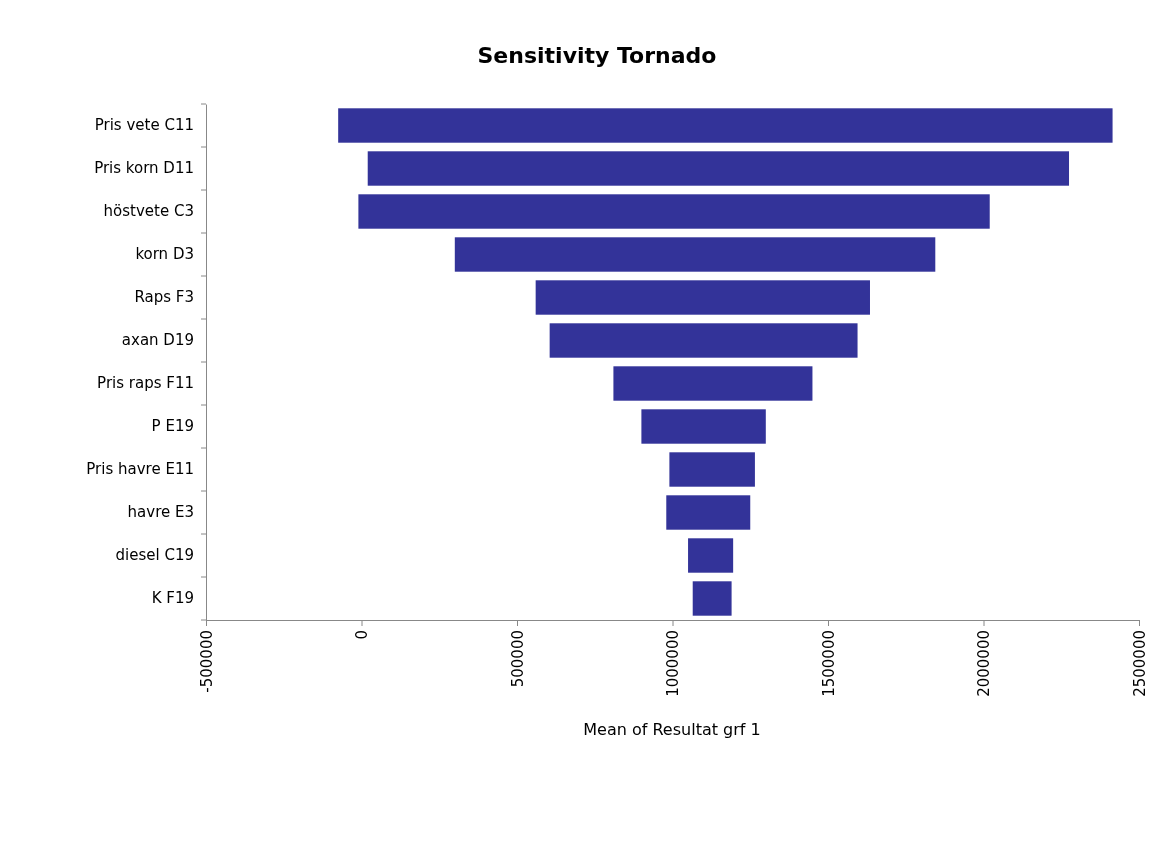 The height and width of the screenshot is (845, 1171). Describe the element at coordinates (164, 297) in the screenshot. I see `y-tick-label: Raps F3` at that location.